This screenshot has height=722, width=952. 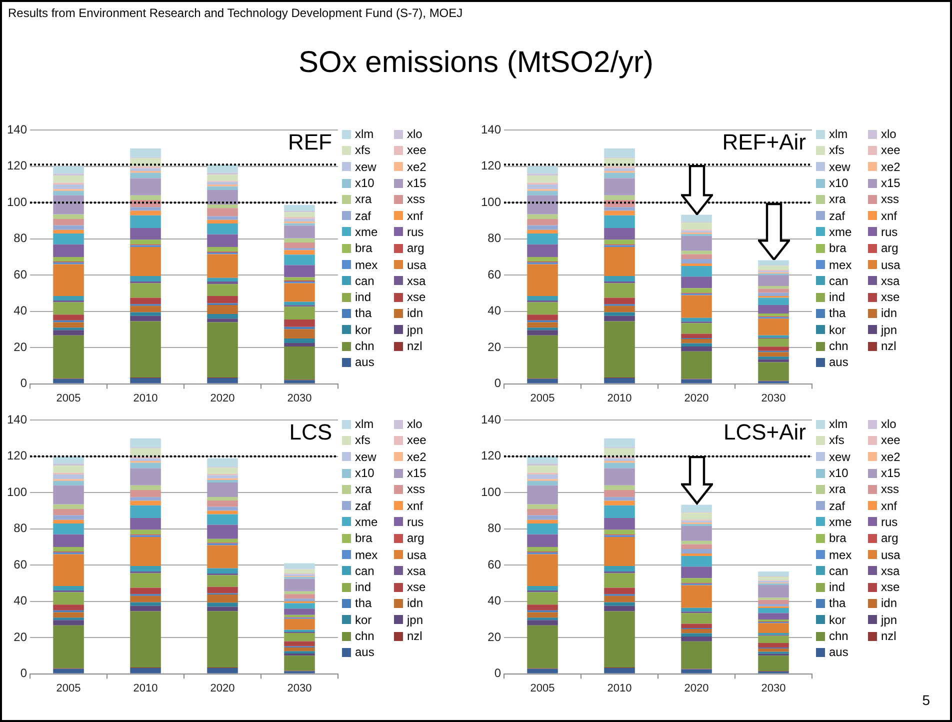 What do you see at coordinates (837, 538) in the screenshot?
I see `legend-label: bra` at bounding box center [837, 538].